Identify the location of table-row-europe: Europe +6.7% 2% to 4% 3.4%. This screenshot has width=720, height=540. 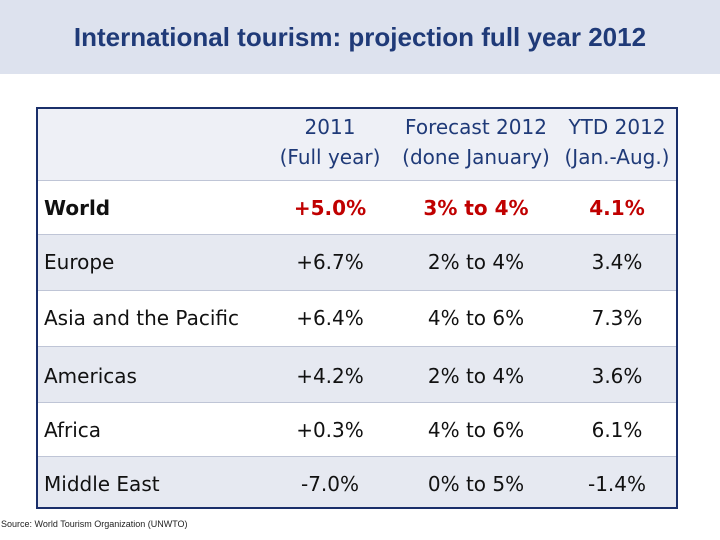
(357, 262).